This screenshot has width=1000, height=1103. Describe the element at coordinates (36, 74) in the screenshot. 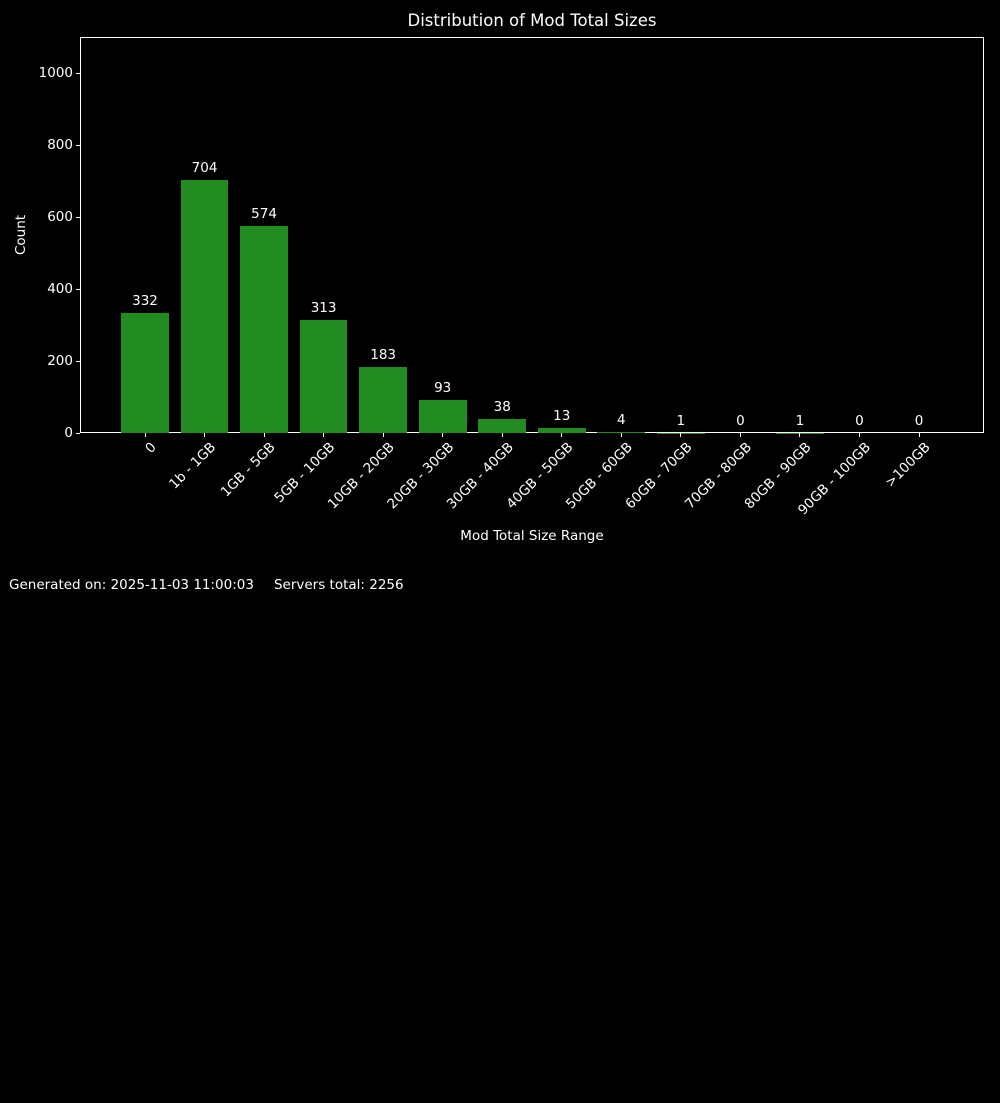

I see `y-tick-label: 1000` at that location.